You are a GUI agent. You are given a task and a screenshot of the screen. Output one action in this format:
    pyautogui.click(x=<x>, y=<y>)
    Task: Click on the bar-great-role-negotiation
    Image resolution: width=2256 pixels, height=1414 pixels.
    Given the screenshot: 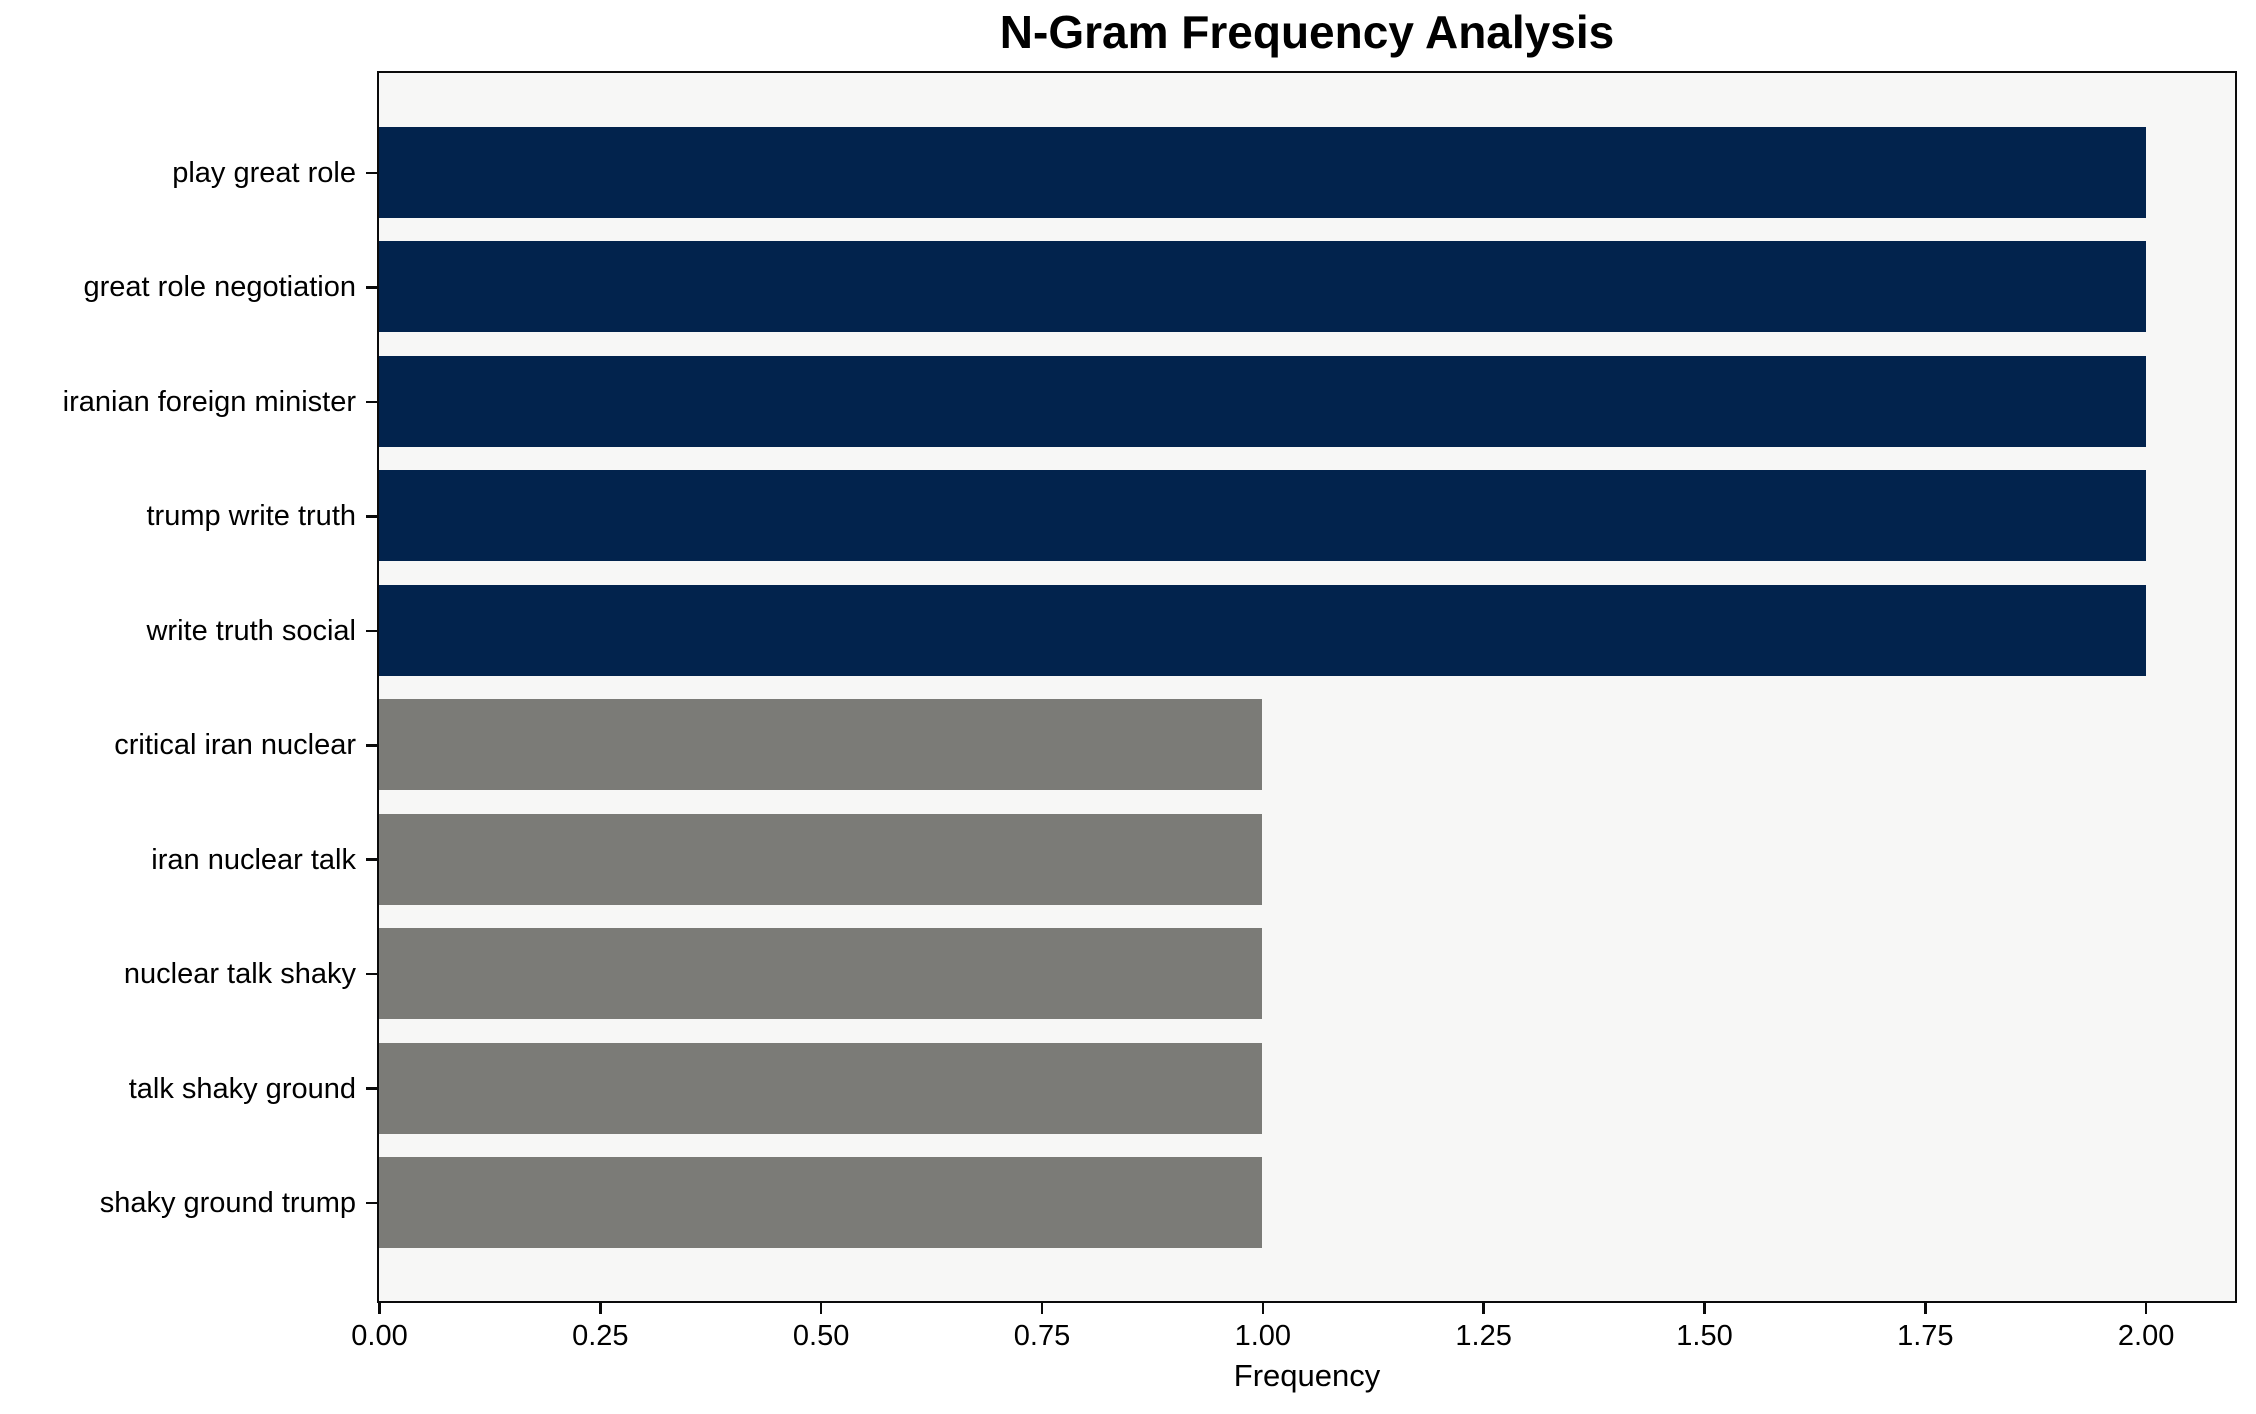 What is the action you would take?
    pyautogui.click(x=1262, y=287)
    